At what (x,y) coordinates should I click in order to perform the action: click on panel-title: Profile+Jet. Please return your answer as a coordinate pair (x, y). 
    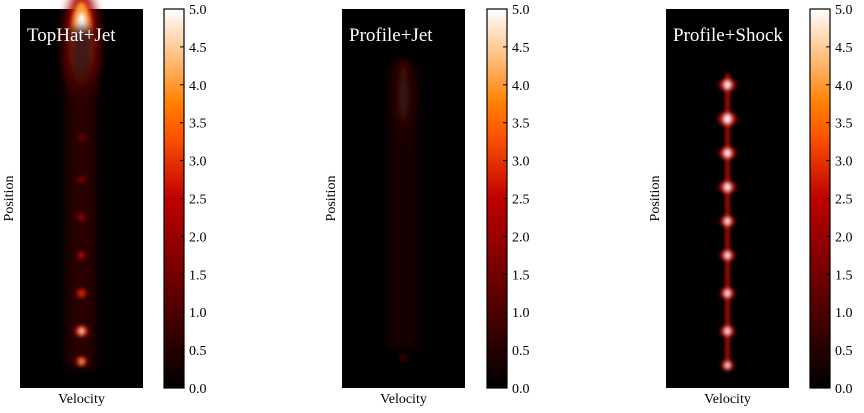
    Looking at the image, I should click on (391, 35).